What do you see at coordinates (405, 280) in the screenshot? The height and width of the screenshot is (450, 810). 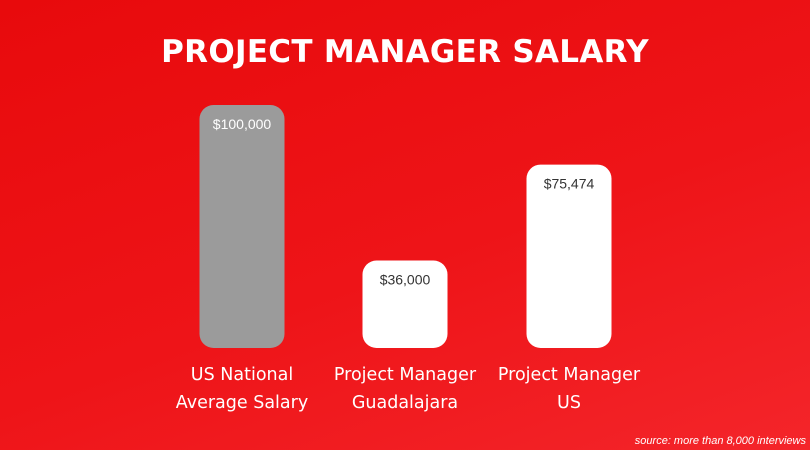 I see `bar-value-label: $36,000` at bounding box center [405, 280].